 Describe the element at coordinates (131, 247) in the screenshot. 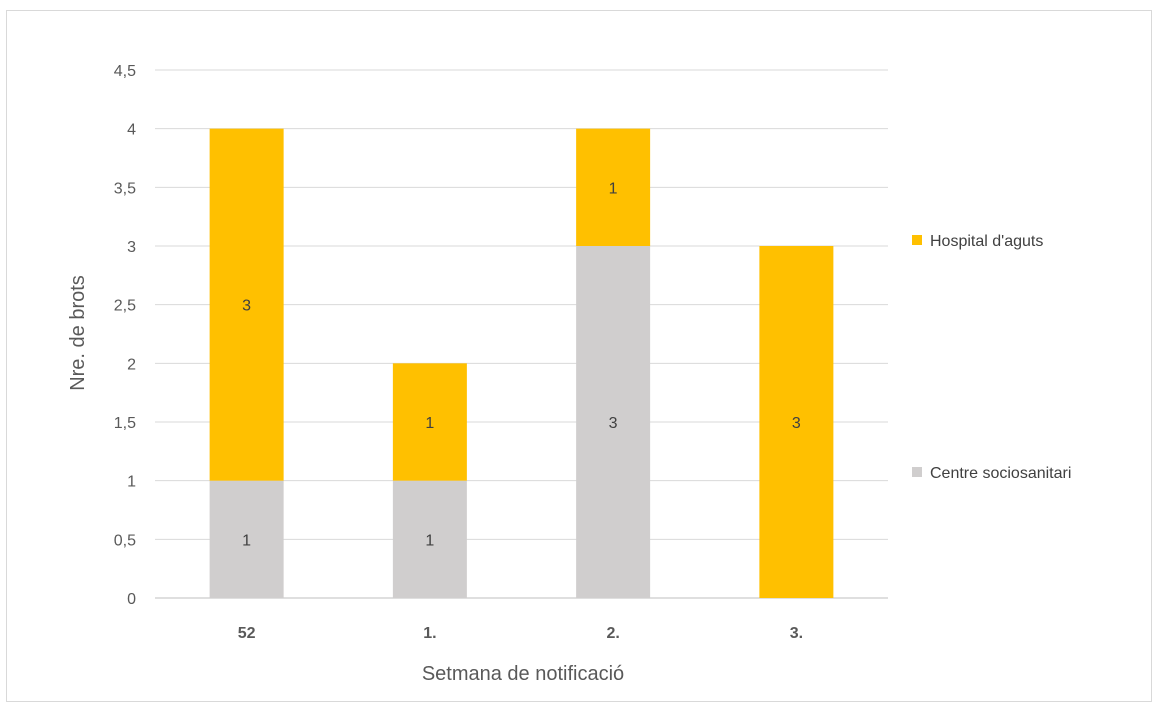

I see `y-tick-label: 3` at that location.